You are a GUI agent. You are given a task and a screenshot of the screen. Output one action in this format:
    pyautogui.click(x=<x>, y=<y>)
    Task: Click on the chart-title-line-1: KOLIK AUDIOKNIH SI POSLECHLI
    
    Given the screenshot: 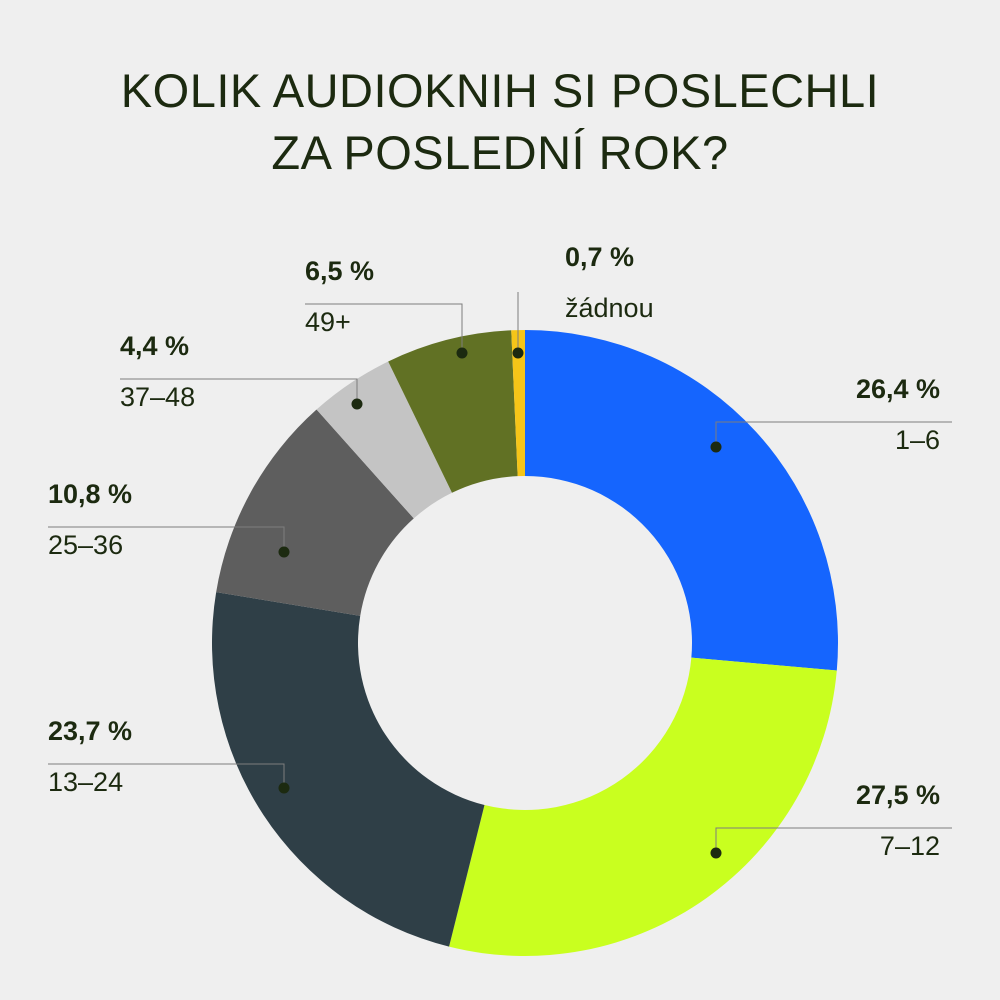 What is the action you would take?
    pyautogui.click(x=500, y=90)
    